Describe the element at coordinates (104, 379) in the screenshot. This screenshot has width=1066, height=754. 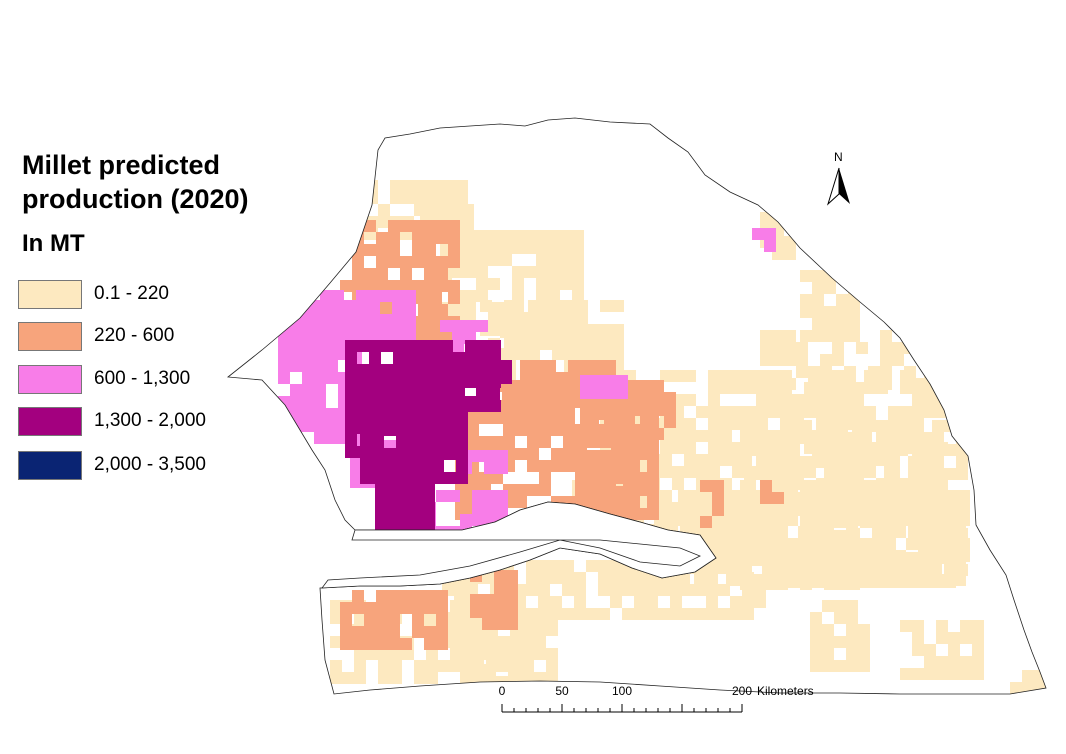
I see `legend-item-class-3: 600 - 1,300` at that location.